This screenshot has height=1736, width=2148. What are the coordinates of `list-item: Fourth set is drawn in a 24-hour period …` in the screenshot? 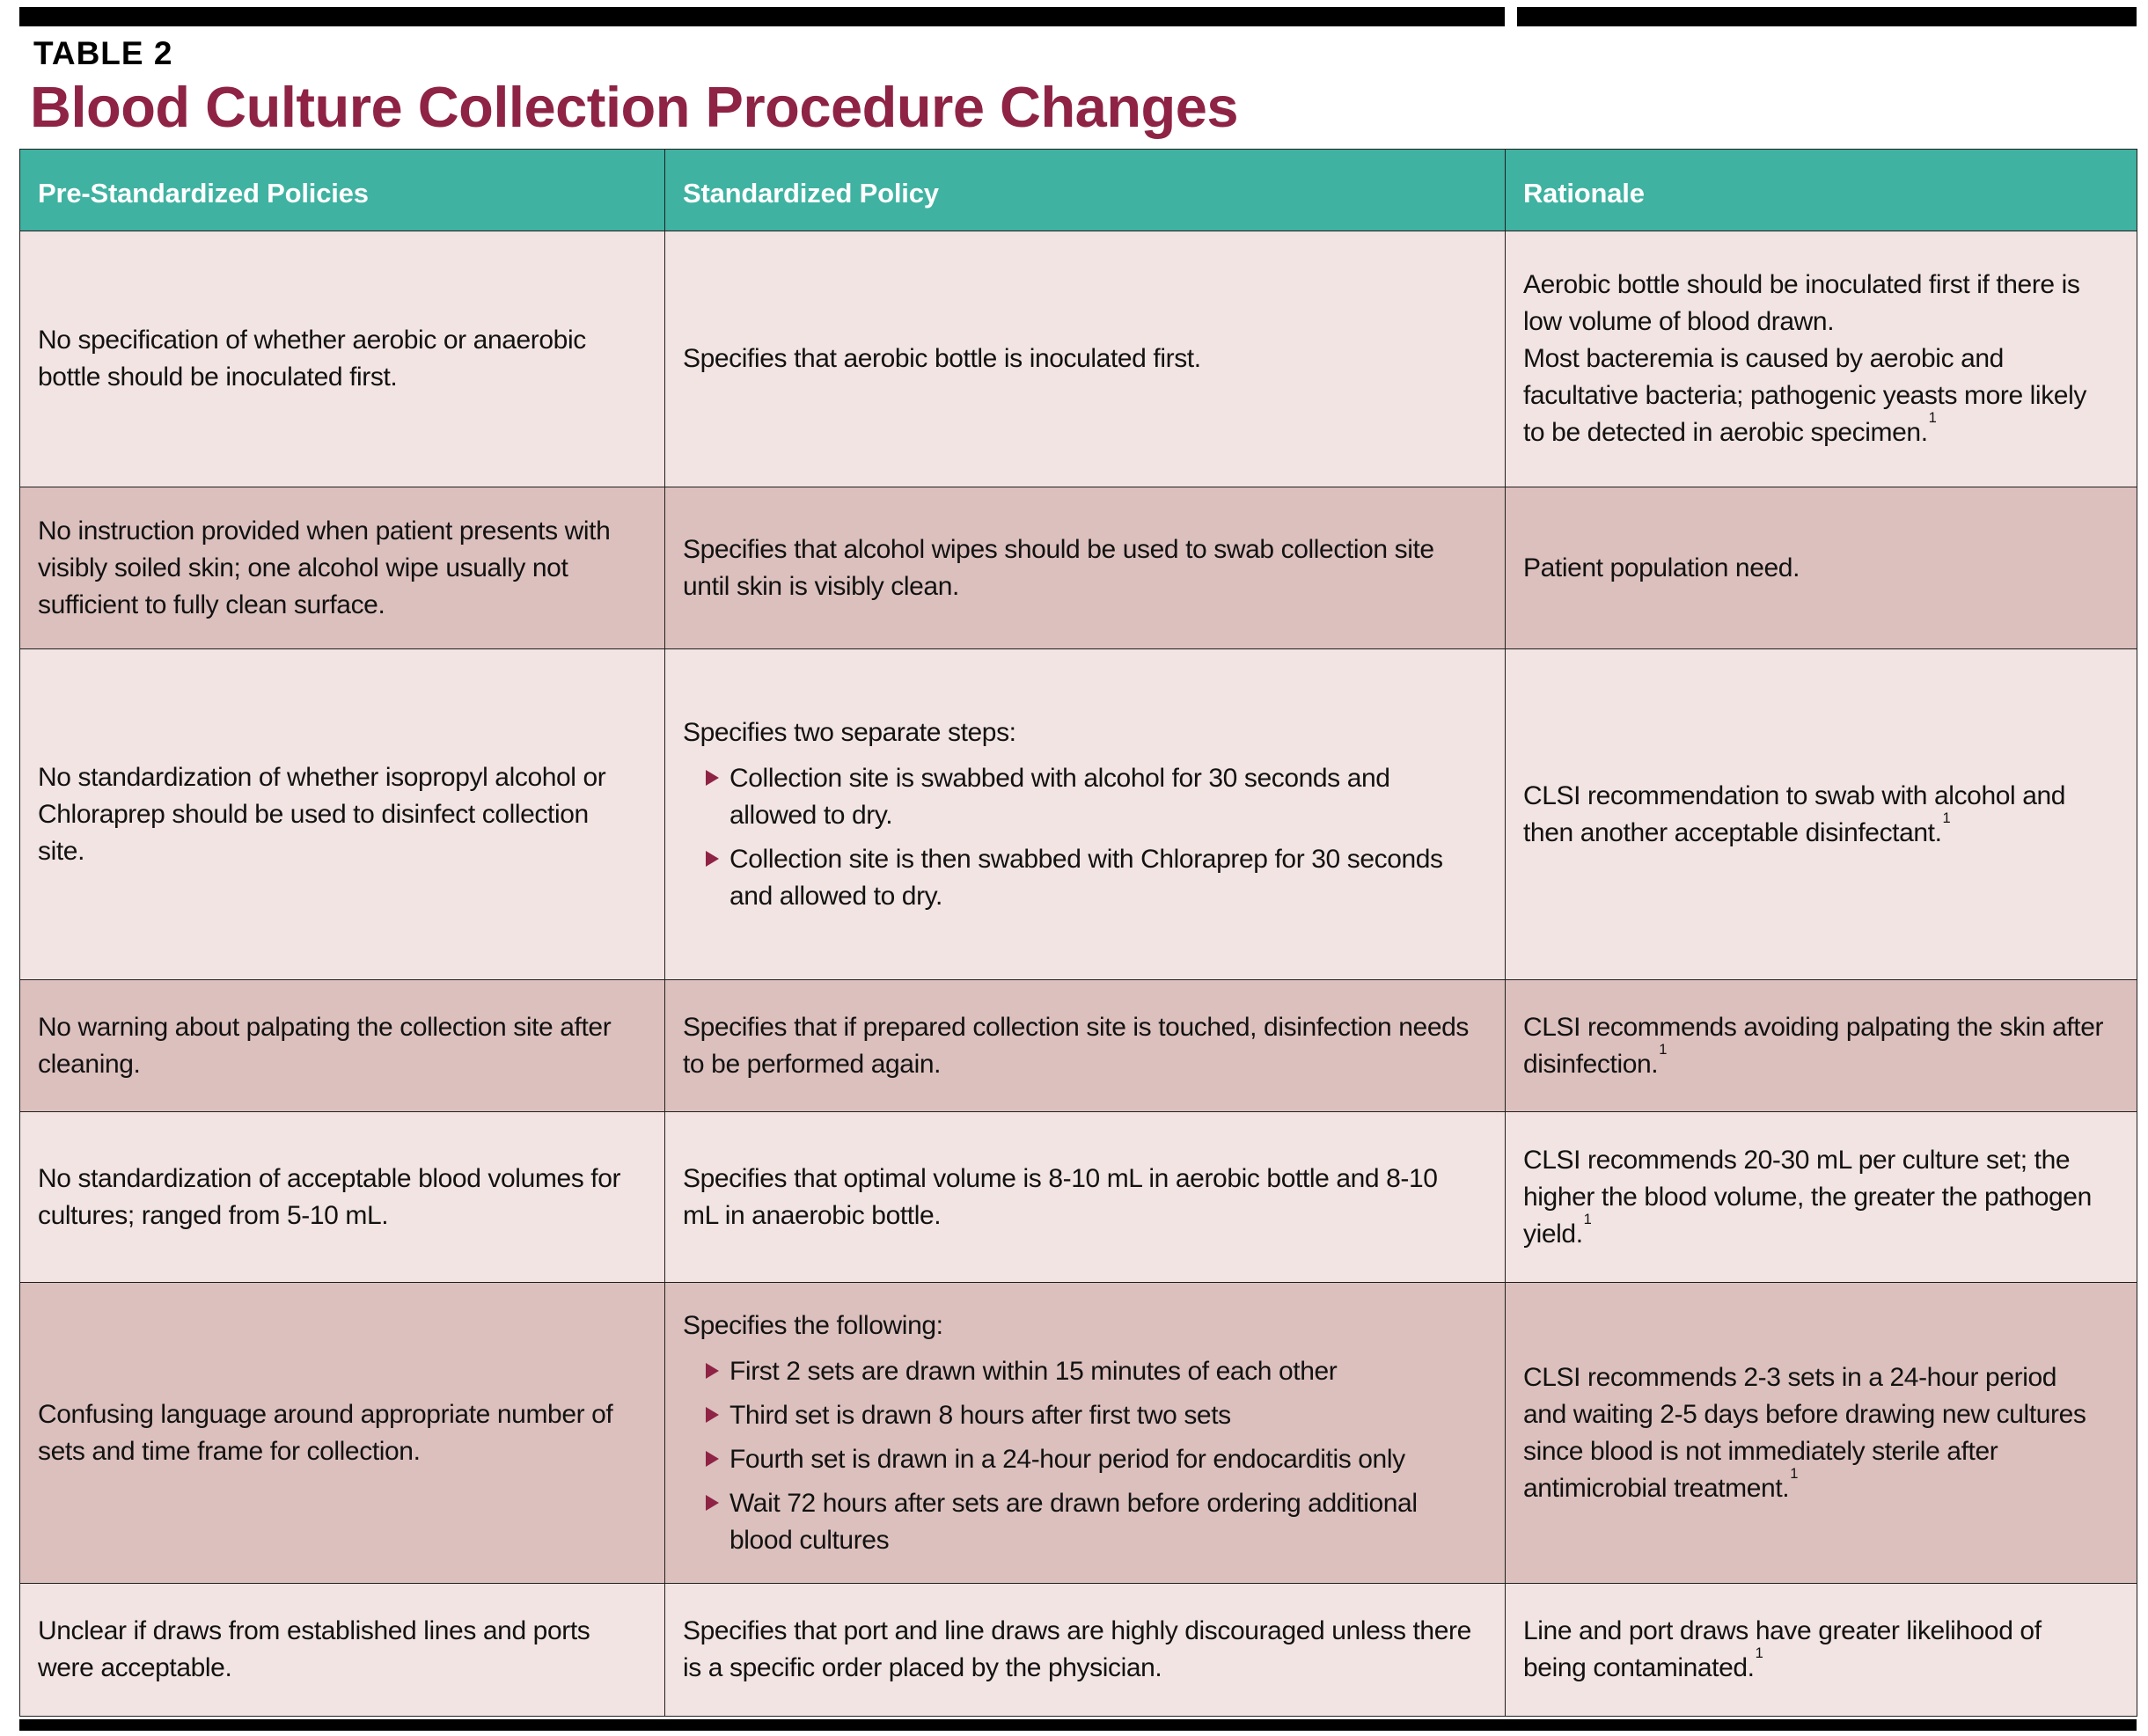 It's located at (1089, 1459).